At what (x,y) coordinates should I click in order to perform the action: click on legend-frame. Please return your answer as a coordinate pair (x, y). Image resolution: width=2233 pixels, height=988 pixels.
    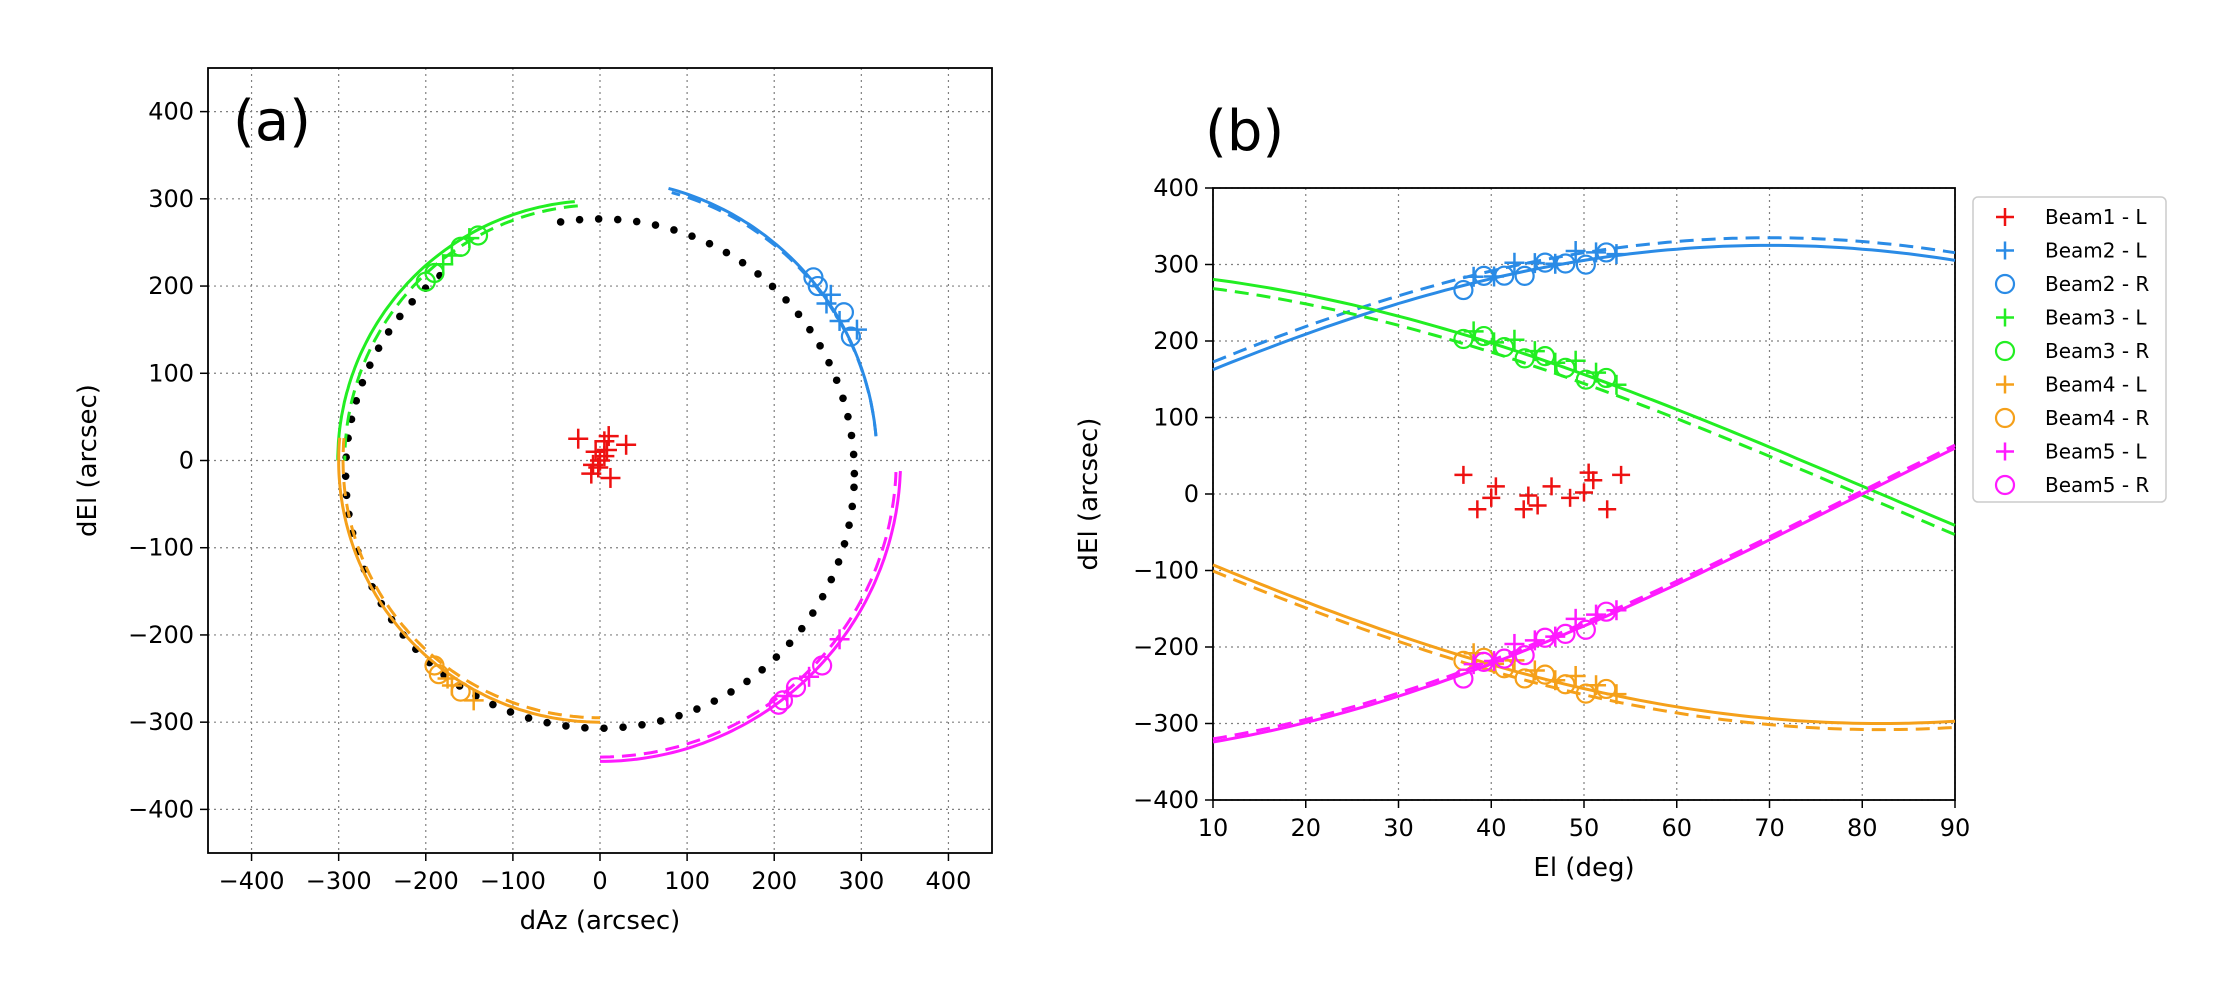
    Looking at the image, I should click on (2069, 349).